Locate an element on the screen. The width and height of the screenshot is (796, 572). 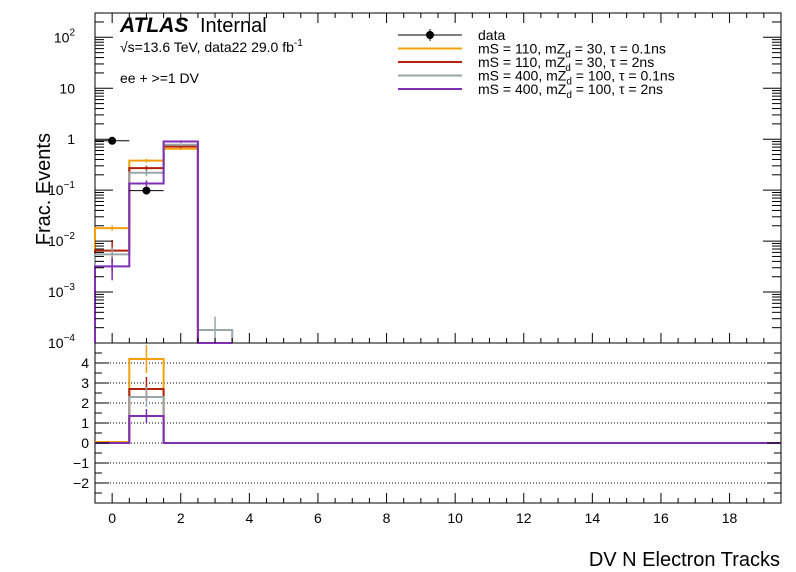
ratio-y-tick-label: 2 is located at coordinates (85, 403).